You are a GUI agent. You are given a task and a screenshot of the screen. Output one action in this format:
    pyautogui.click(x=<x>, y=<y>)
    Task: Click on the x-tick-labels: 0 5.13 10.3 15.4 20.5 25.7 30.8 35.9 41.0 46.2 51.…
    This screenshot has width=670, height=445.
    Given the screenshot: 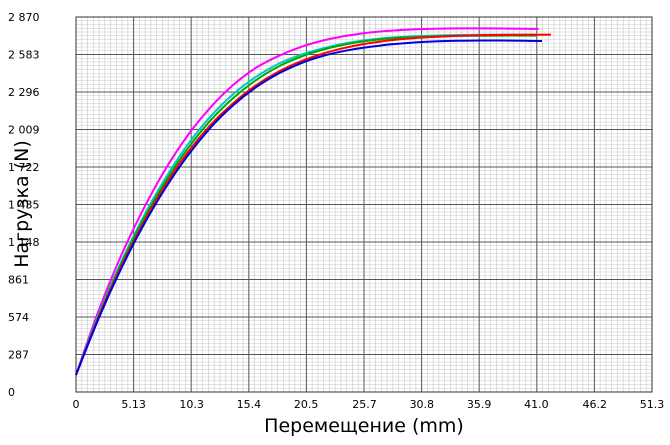 What is the action you would take?
    pyautogui.click(x=369, y=404)
    